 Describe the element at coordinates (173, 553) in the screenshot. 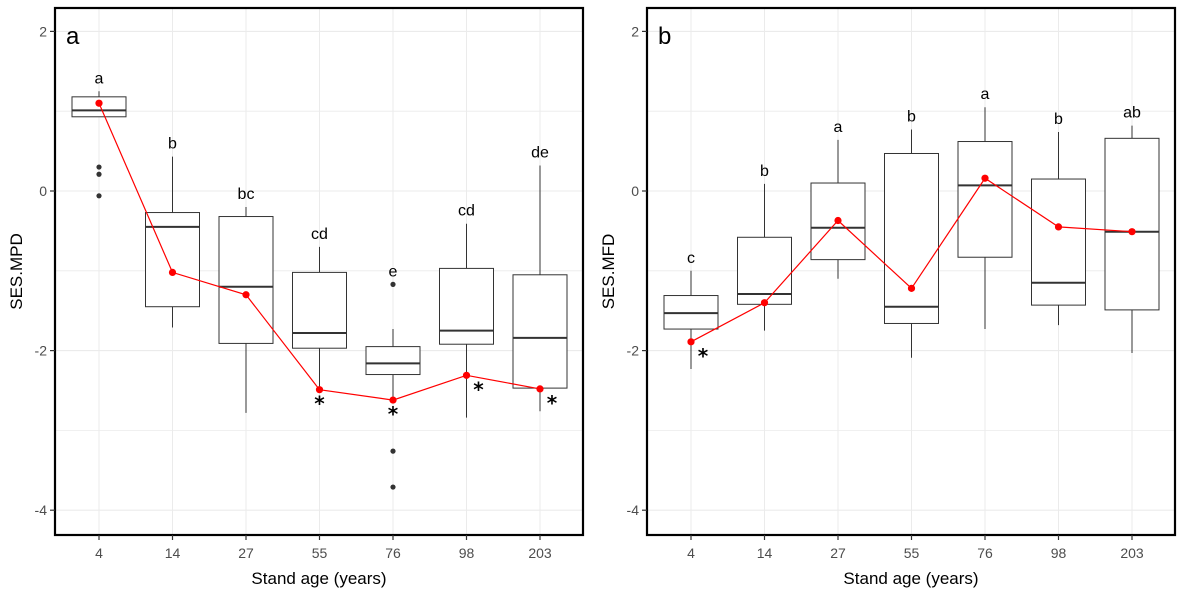

I see `panel-a-x-tick-label: 14` at that location.